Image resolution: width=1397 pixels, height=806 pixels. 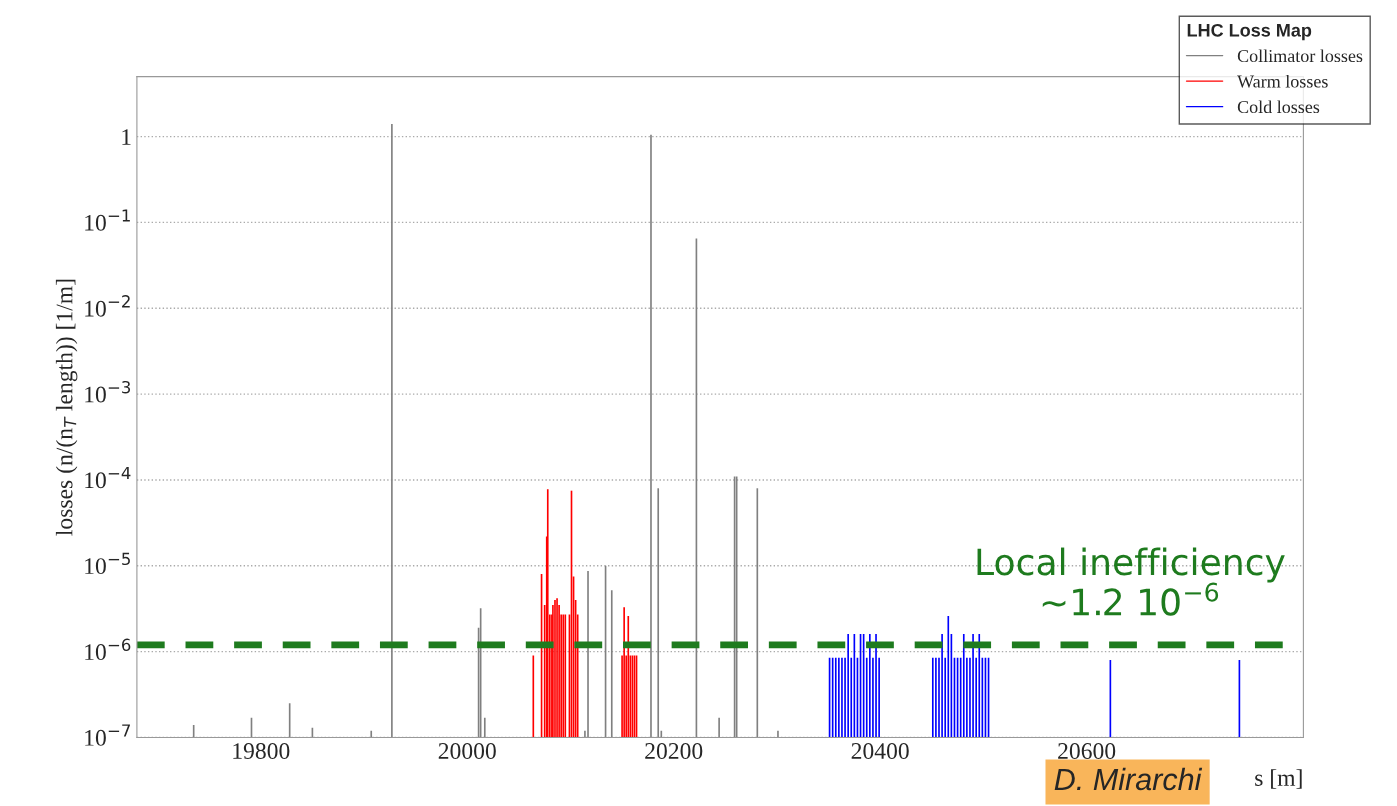 I want to click on y-tick-label: 10$^{−4}$, so click(x=108, y=477).